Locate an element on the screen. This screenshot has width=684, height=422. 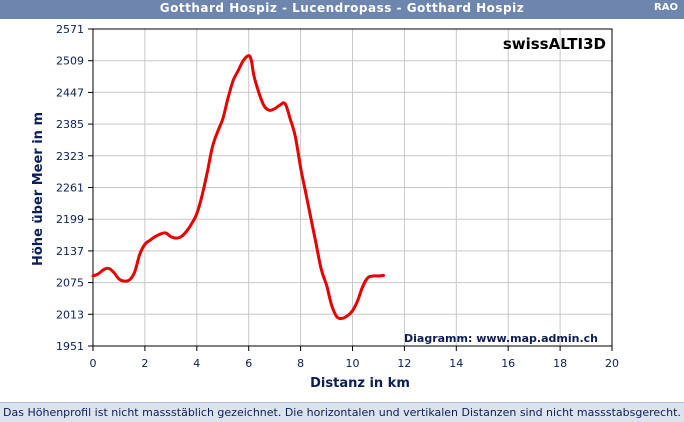
y-axis-label: Höhe über Meer in m is located at coordinates (38, 189).